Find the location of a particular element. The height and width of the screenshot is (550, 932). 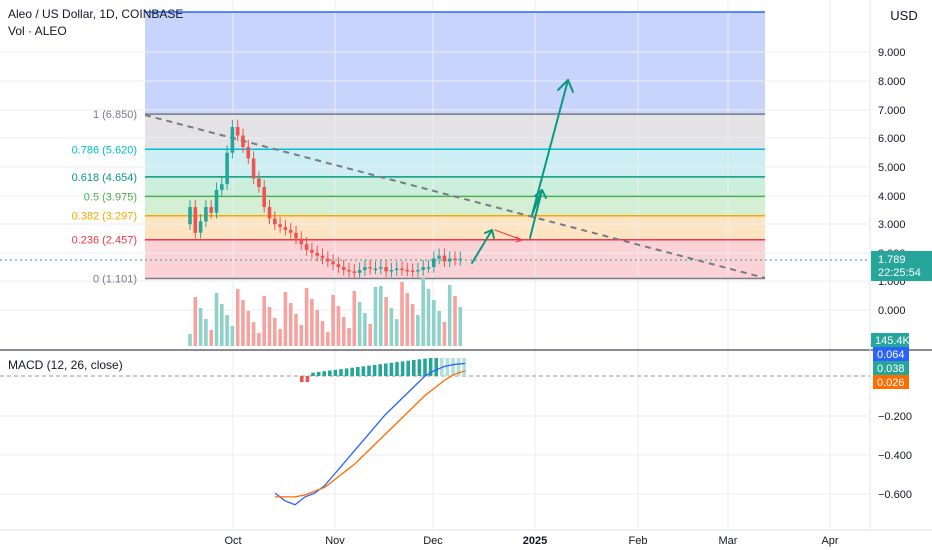

time-label: Oct is located at coordinates (232, 541).